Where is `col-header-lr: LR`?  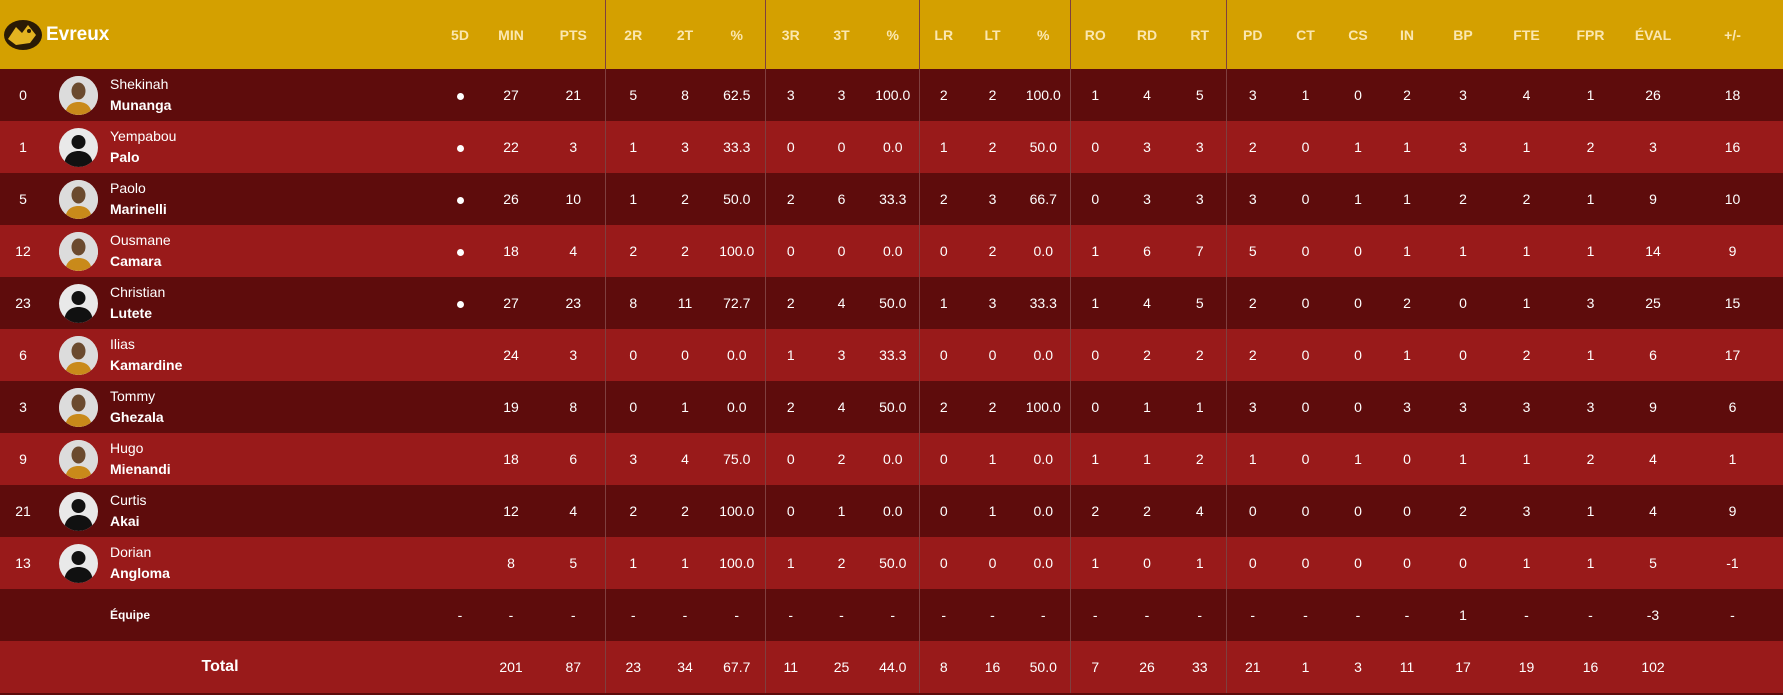 col-header-lr: LR is located at coordinates (943, 34).